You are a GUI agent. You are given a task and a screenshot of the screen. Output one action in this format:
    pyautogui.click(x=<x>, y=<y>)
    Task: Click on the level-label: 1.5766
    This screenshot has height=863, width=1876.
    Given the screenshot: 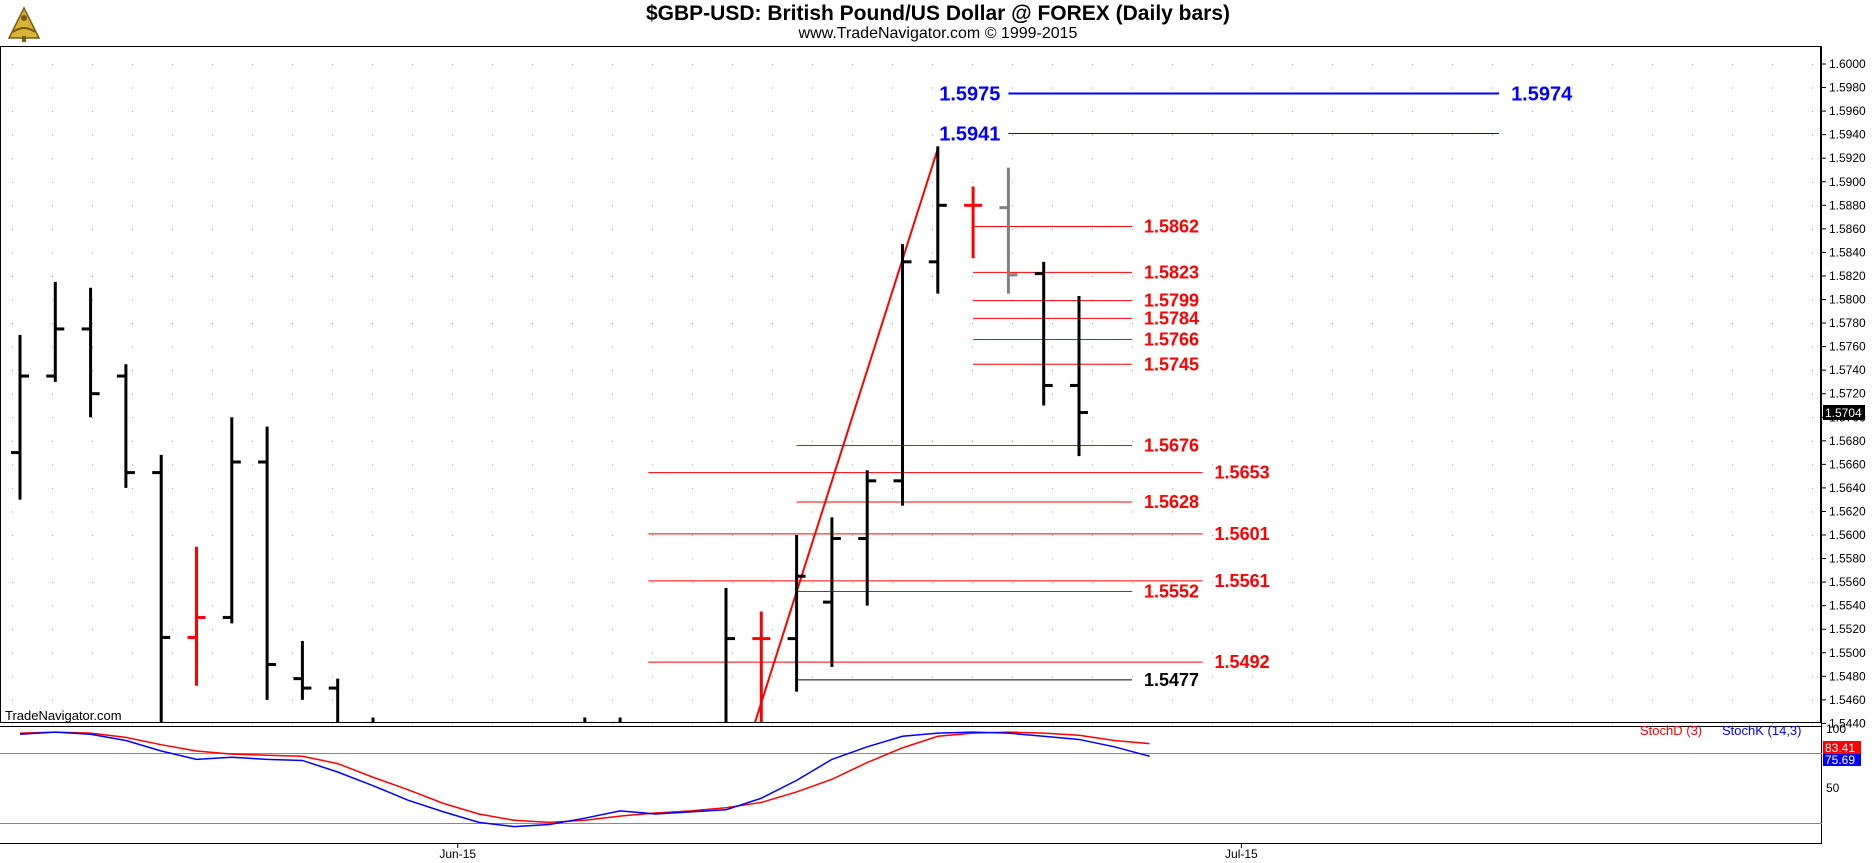 What is the action you would take?
    pyautogui.click(x=1171, y=340)
    